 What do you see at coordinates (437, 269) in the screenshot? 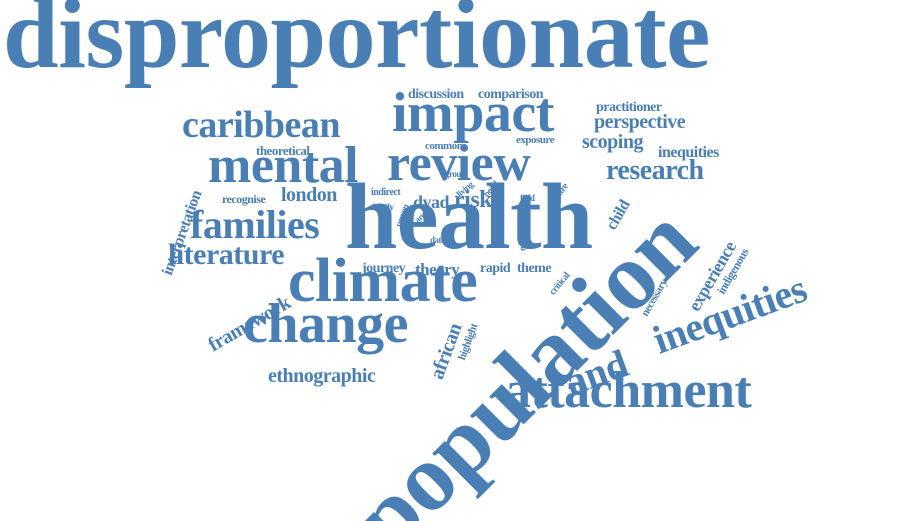
I see `word-theory: theory` at bounding box center [437, 269].